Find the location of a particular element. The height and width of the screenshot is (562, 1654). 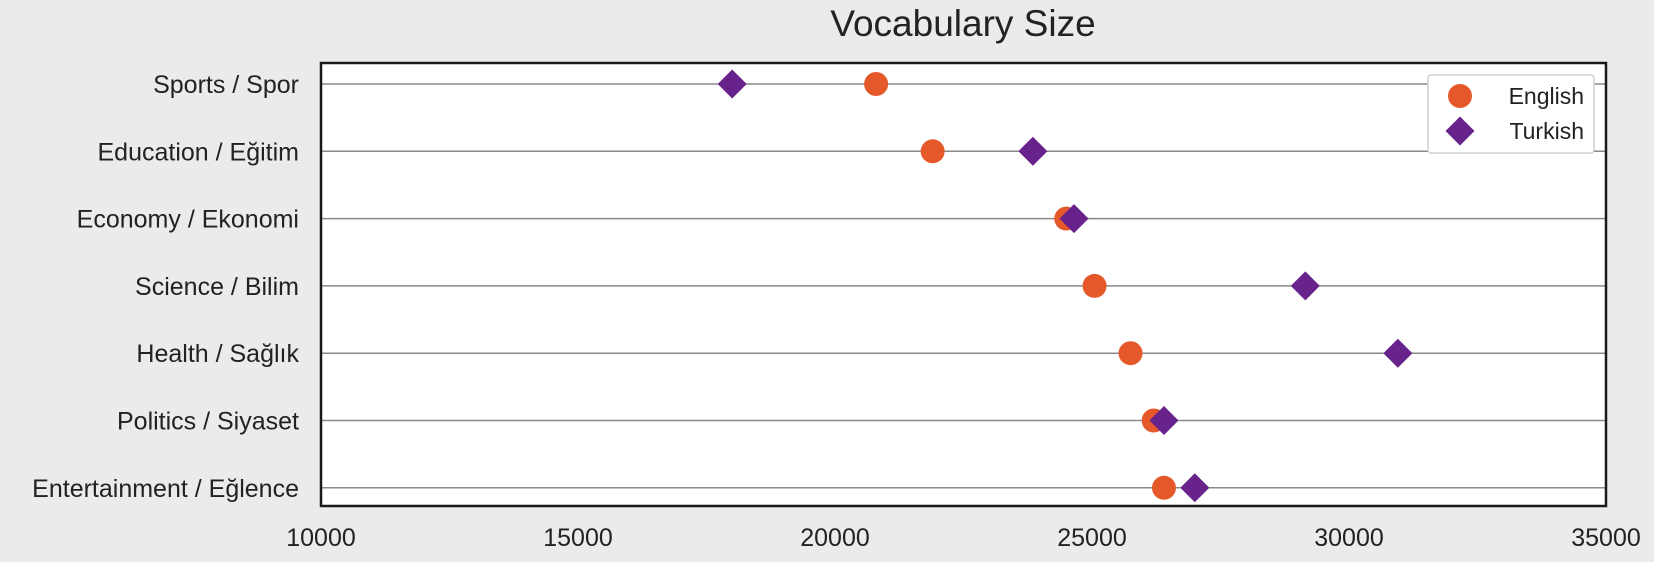

x-tick-label: 35000 is located at coordinates (1606, 538).